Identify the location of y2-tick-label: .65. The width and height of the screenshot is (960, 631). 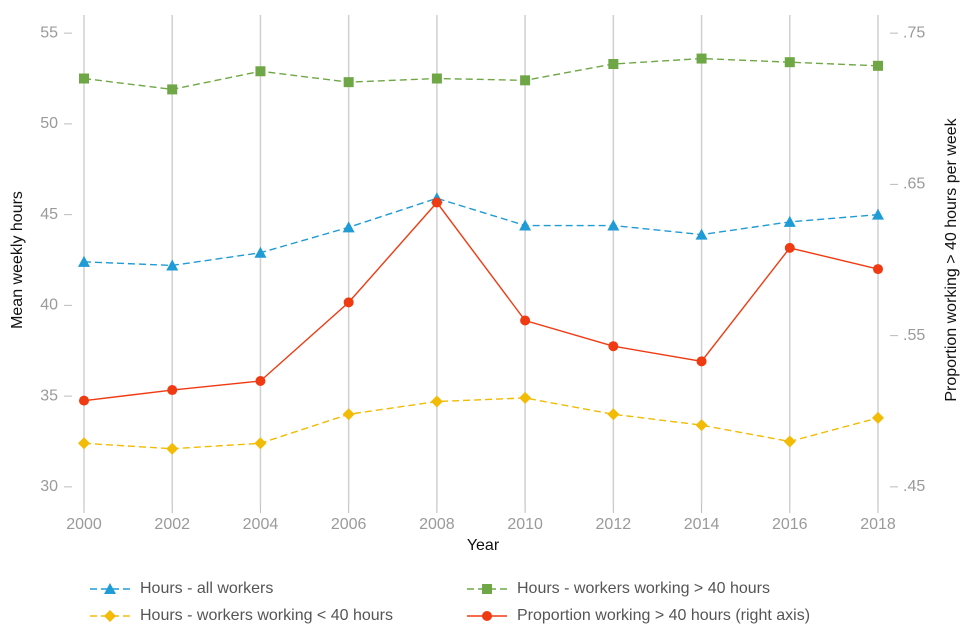
(914, 184).